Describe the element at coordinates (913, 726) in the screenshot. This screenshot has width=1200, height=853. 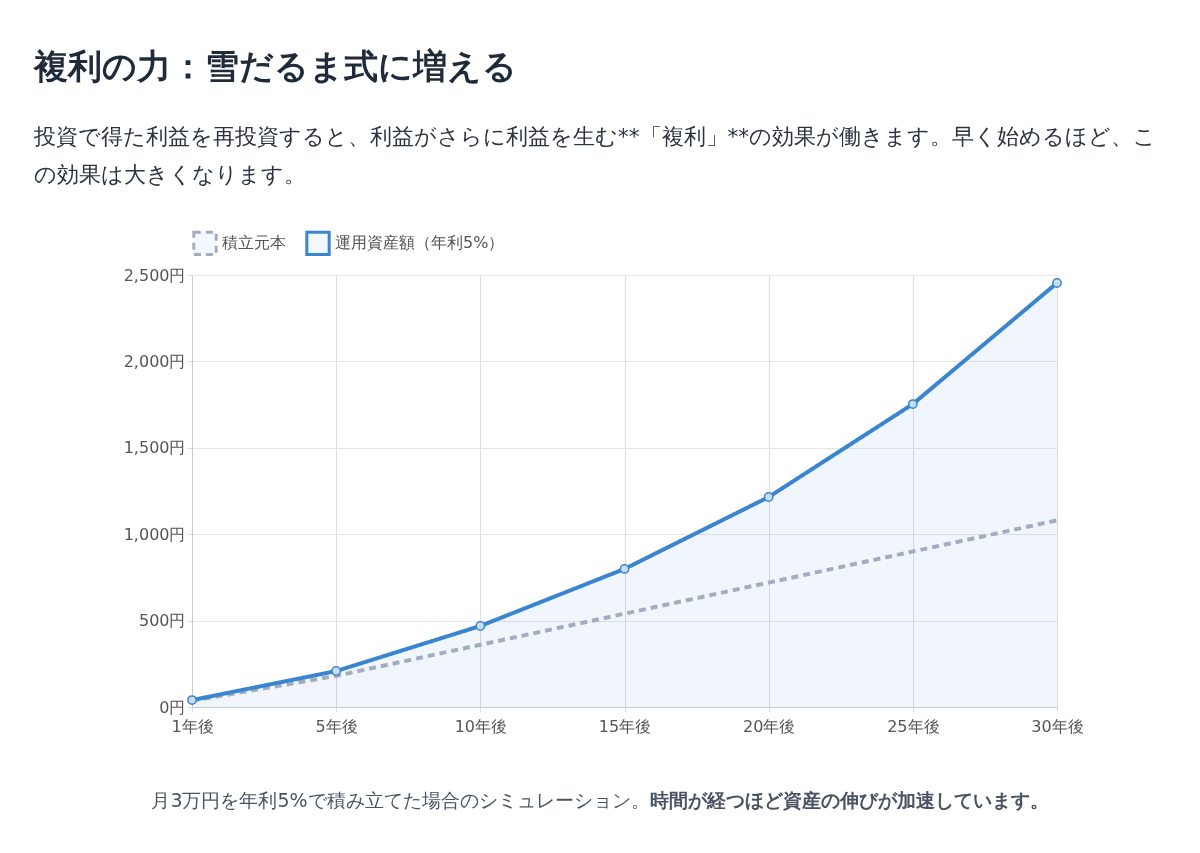
I see `x-tick-label: 25年後` at that location.